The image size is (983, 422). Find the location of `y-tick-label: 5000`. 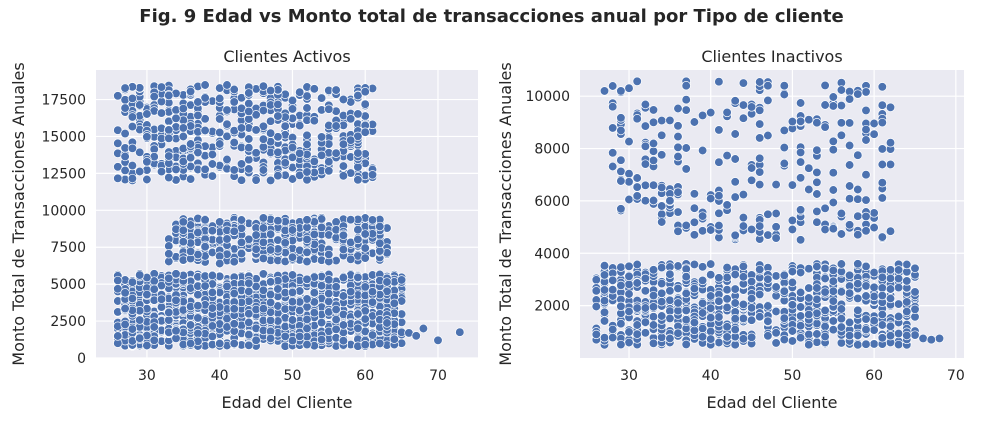

y-tick-label: 5000 is located at coordinates (68, 285).